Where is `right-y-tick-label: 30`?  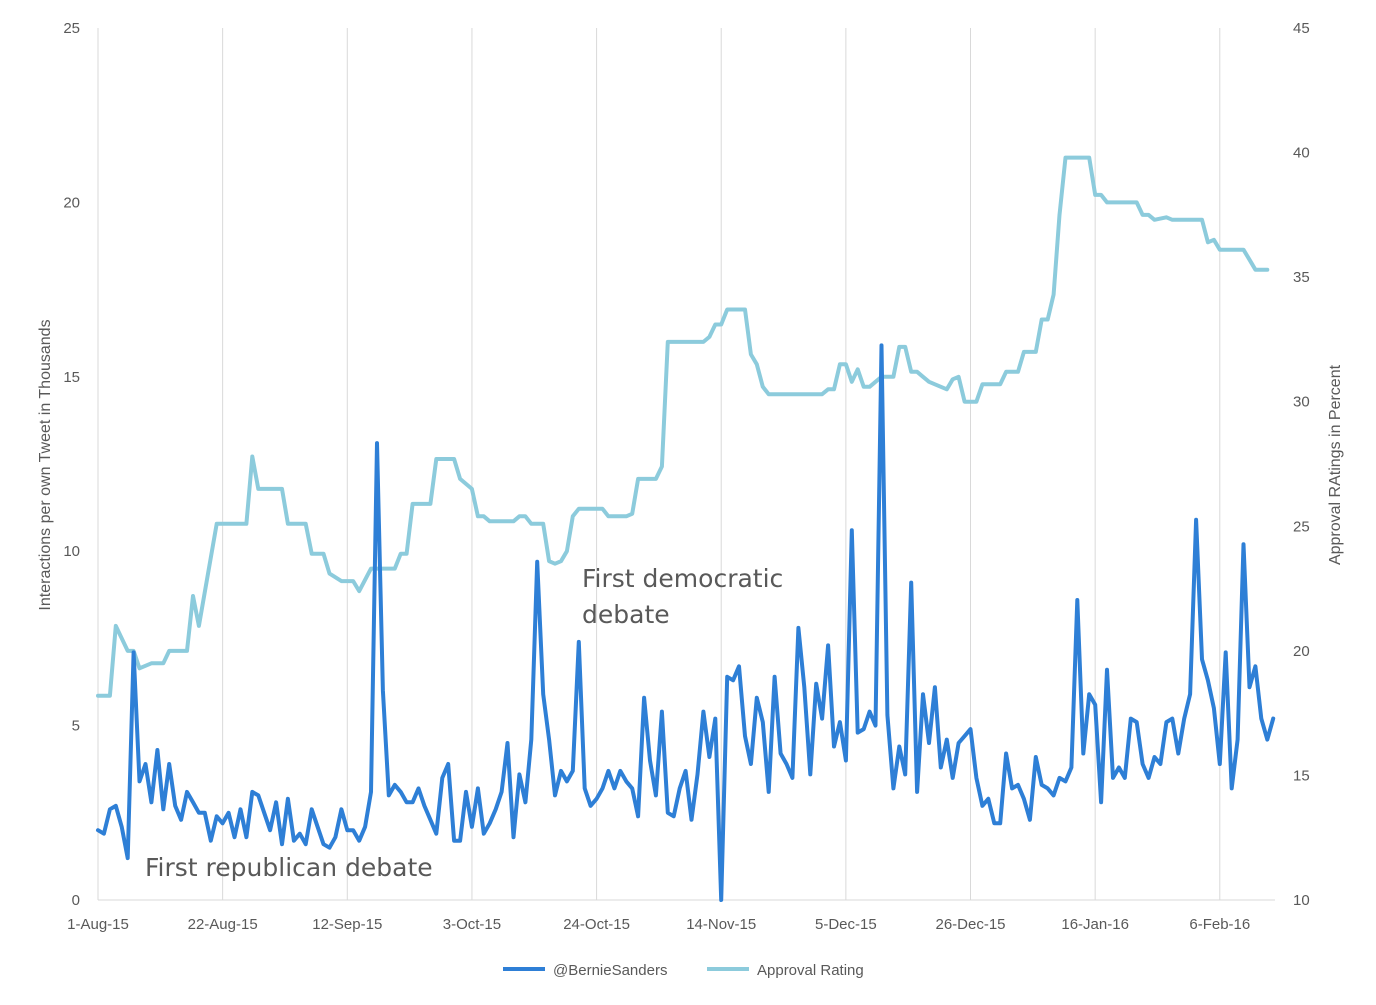
right-y-tick-label: 30 is located at coordinates (1301, 402).